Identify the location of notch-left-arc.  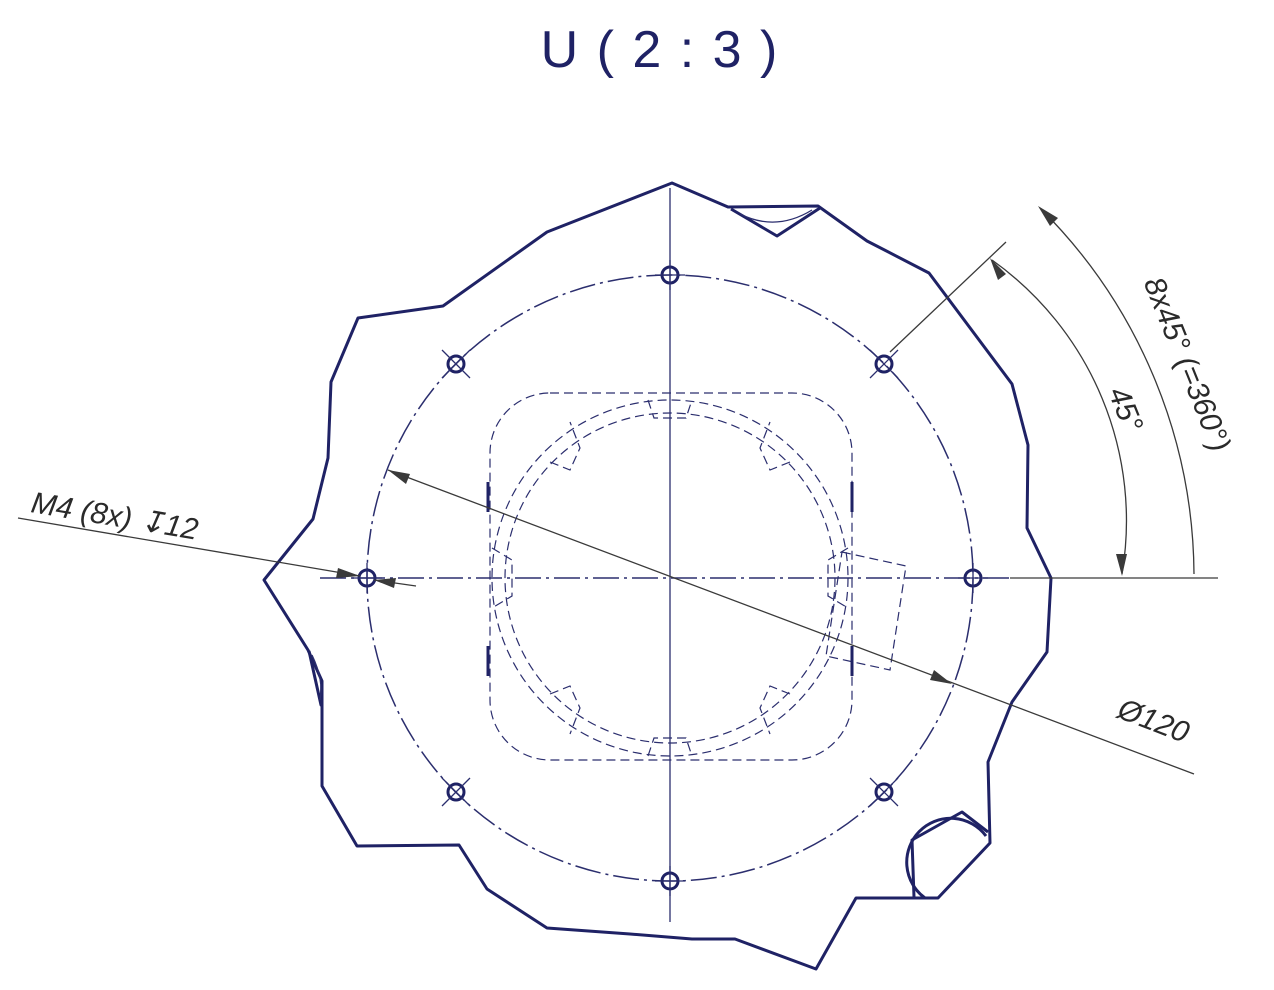
(316, 677).